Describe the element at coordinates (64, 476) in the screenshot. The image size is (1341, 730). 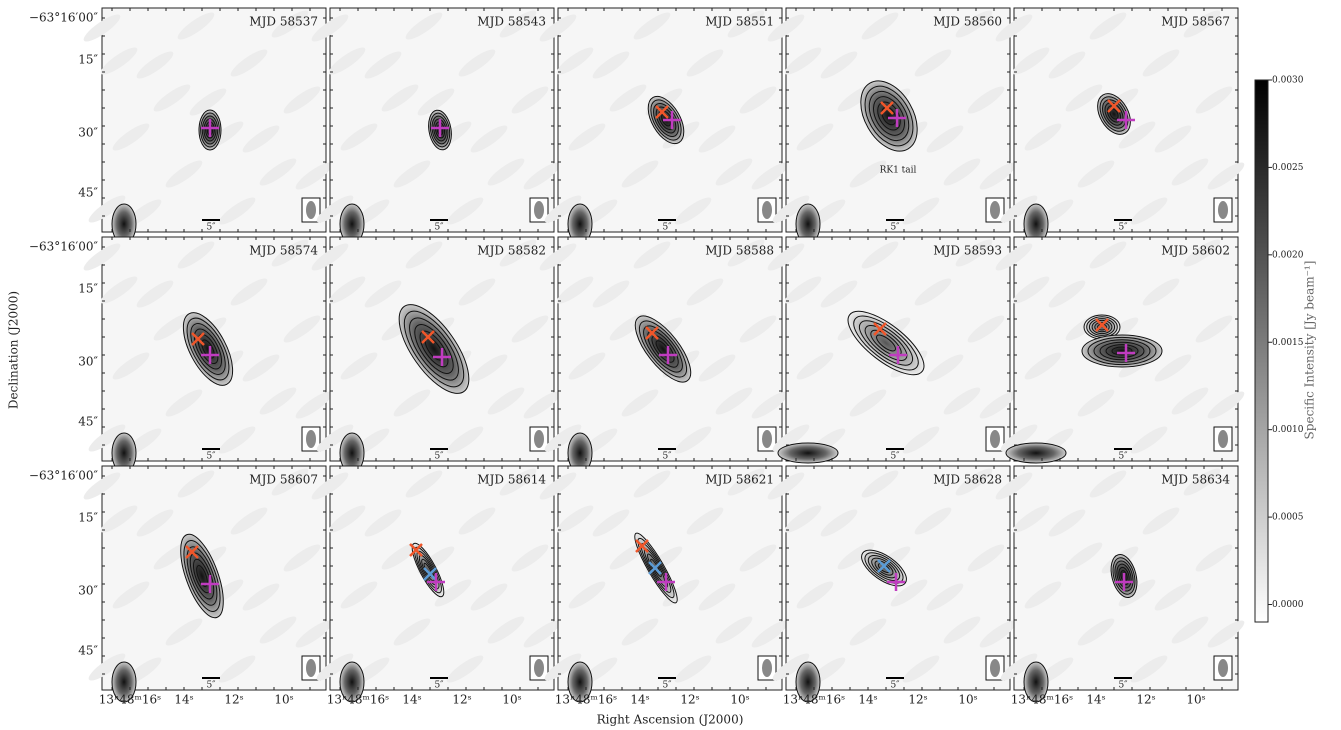
I see `y-tick-label: −63°16′00″` at that location.